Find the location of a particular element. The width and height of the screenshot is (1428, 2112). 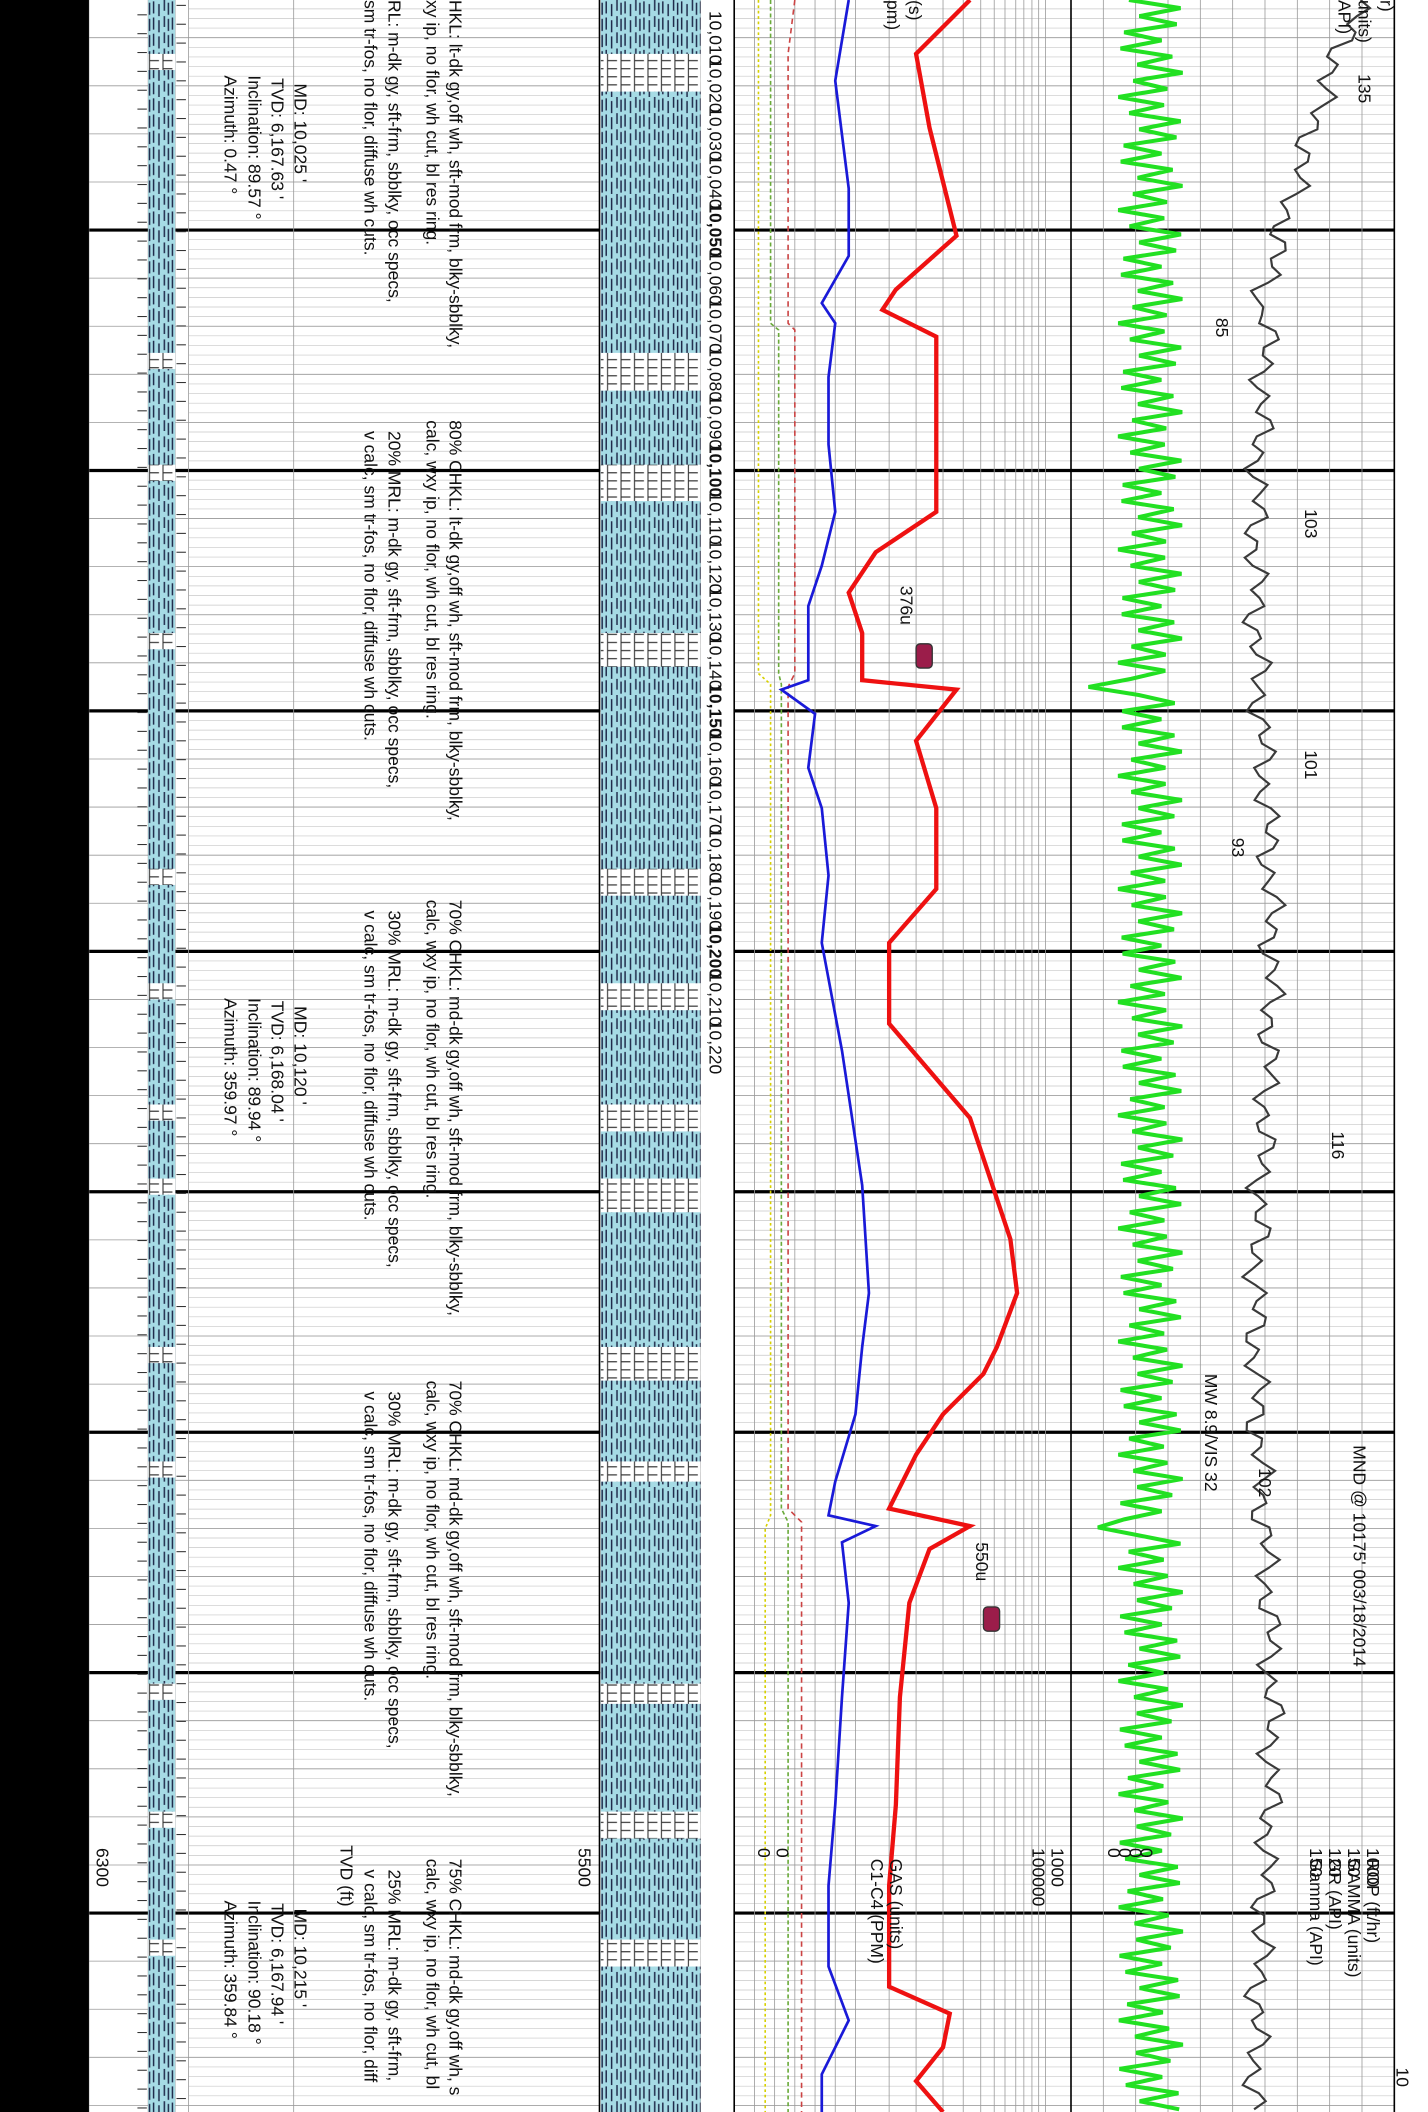

survey-line: TVD: 6,167.94 ' is located at coordinates (278, 1963).